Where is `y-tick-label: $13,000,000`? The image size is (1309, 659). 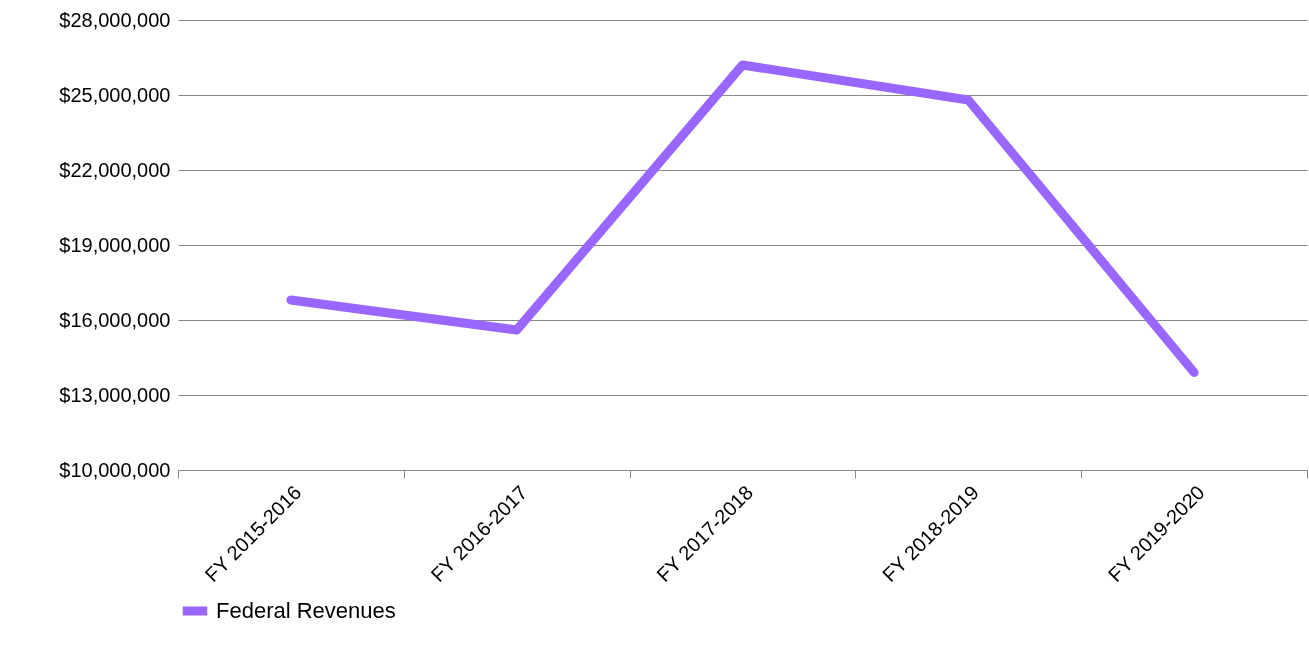
y-tick-label: $13,000,000 is located at coordinates (115, 394).